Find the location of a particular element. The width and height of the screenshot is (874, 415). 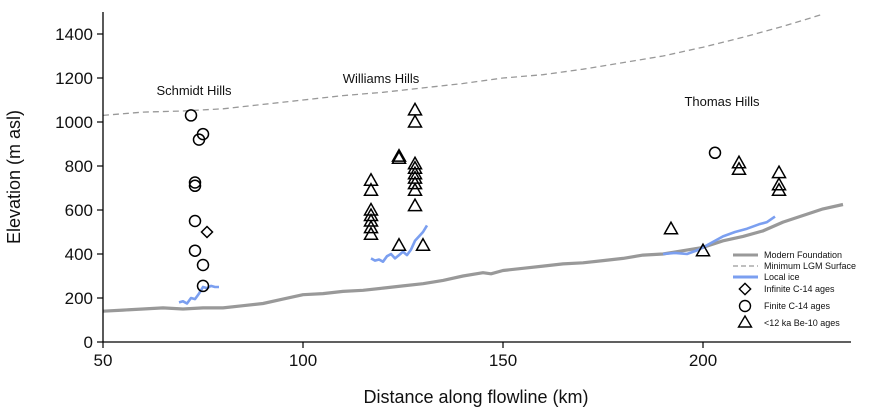

y-axis-title: Elevation (m asl) is located at coordinates (14, 177).